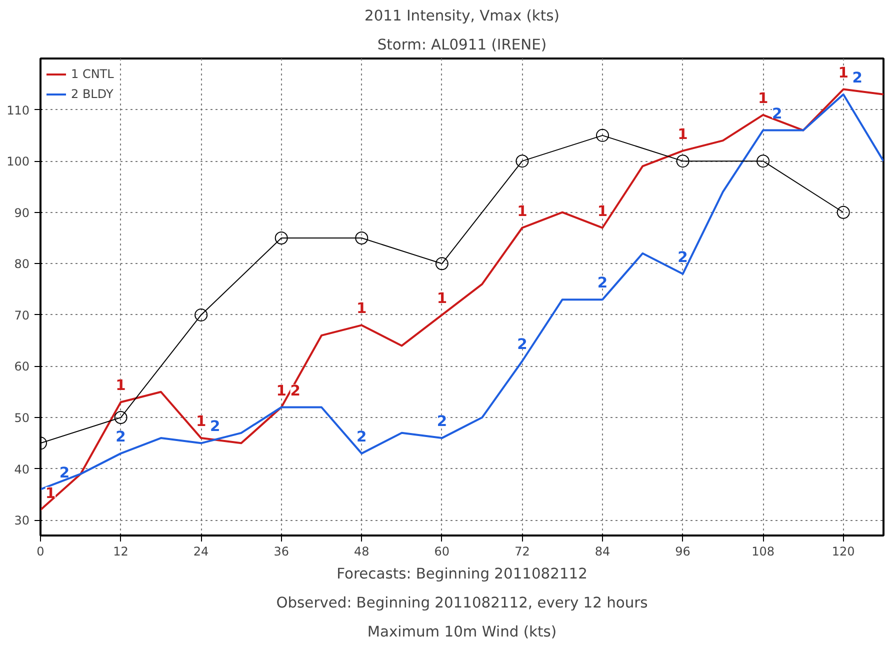 This screenshot has width=887, height=645. Describe the element at coordinates (18, 110) in the screenshot. I see `y-tick-label: 110` at that location.